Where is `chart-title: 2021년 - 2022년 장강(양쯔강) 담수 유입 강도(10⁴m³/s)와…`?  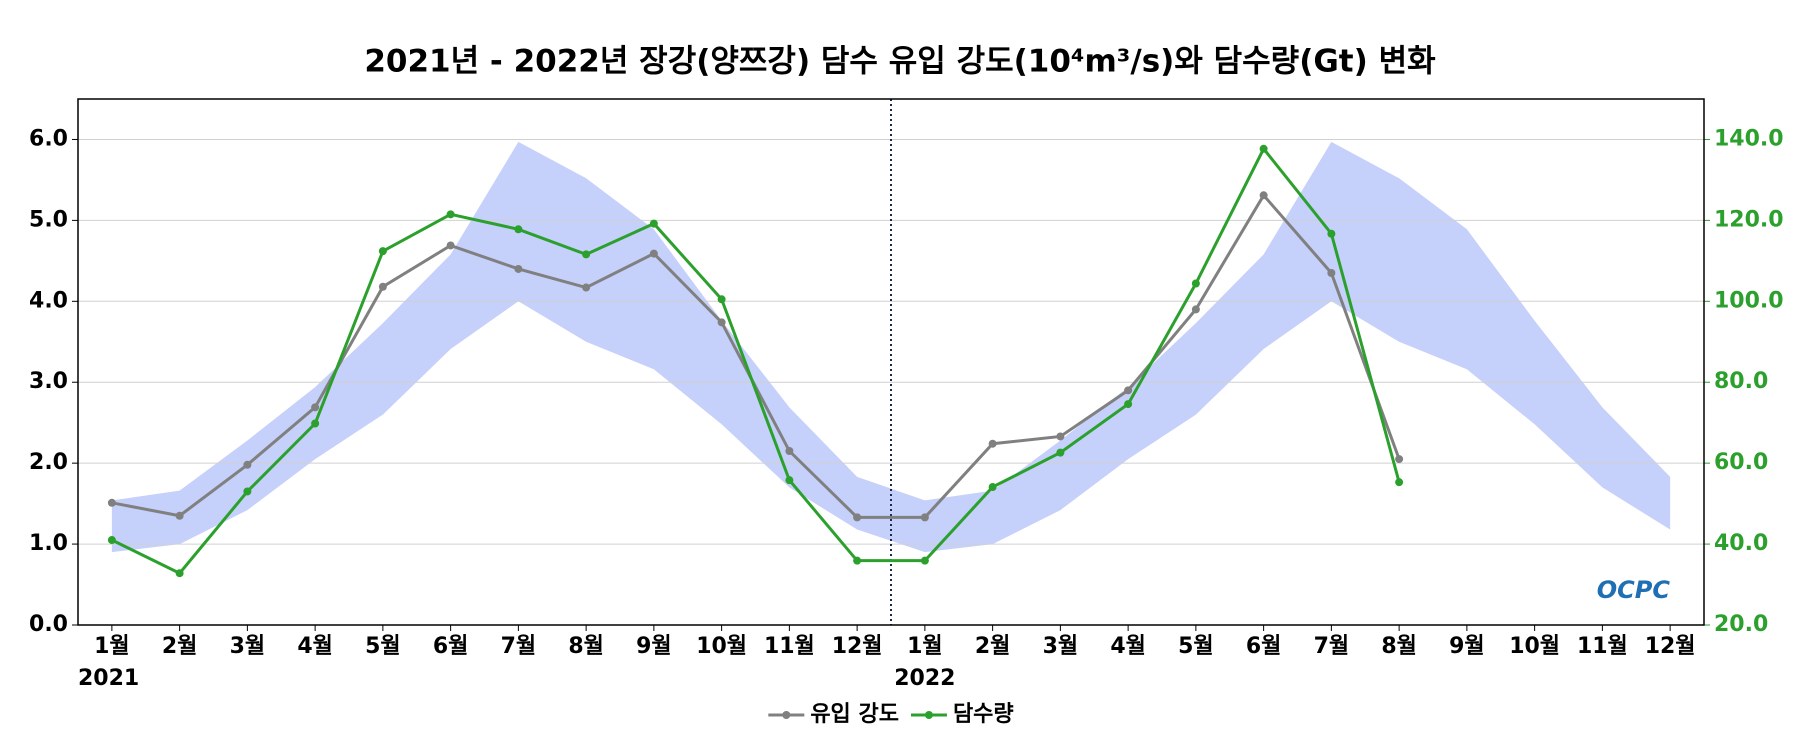 chart-title: 2021년 - 2022년 장강(양쯔강) 담수 유입 강도(10⁴m³/s)와… is located at coordinates (900, 62).